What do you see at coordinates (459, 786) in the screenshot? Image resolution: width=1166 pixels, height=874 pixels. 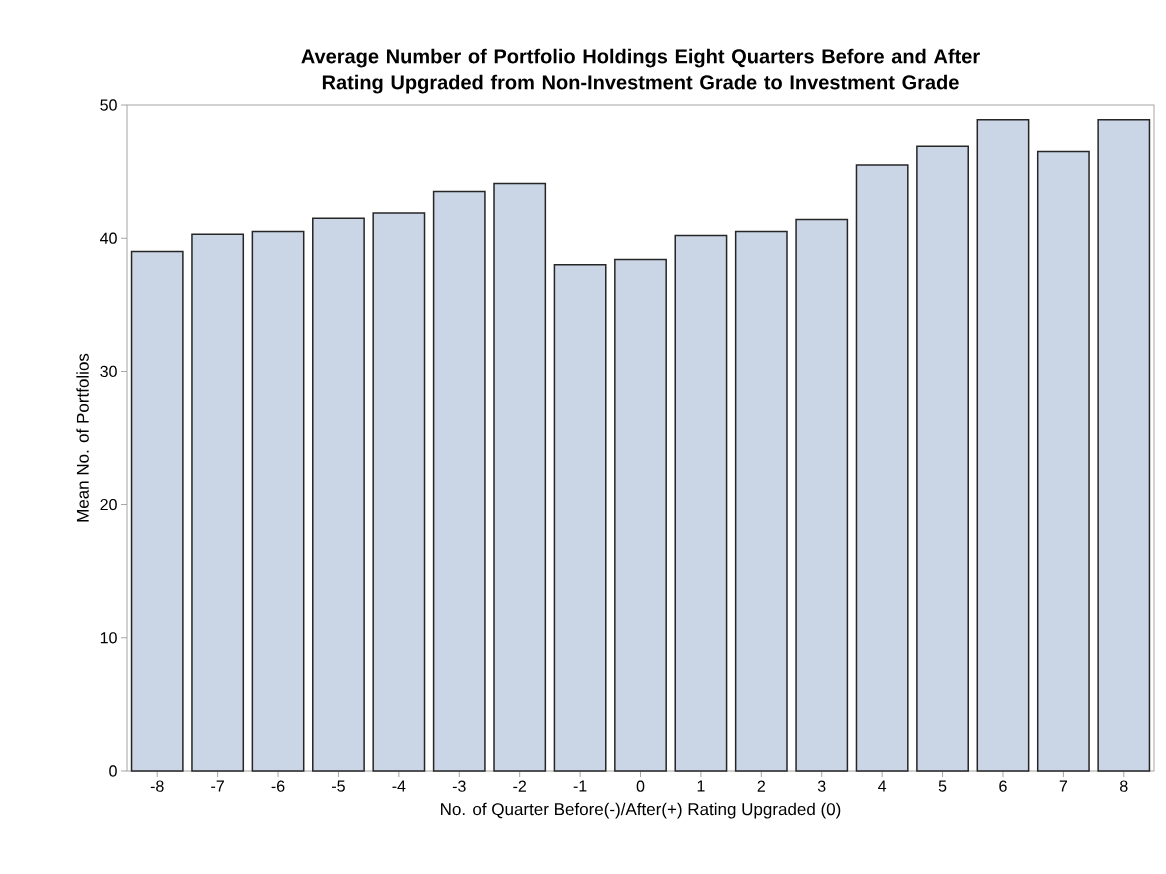 I see `x-tick-label: -3` at bounding box center [459, 786].